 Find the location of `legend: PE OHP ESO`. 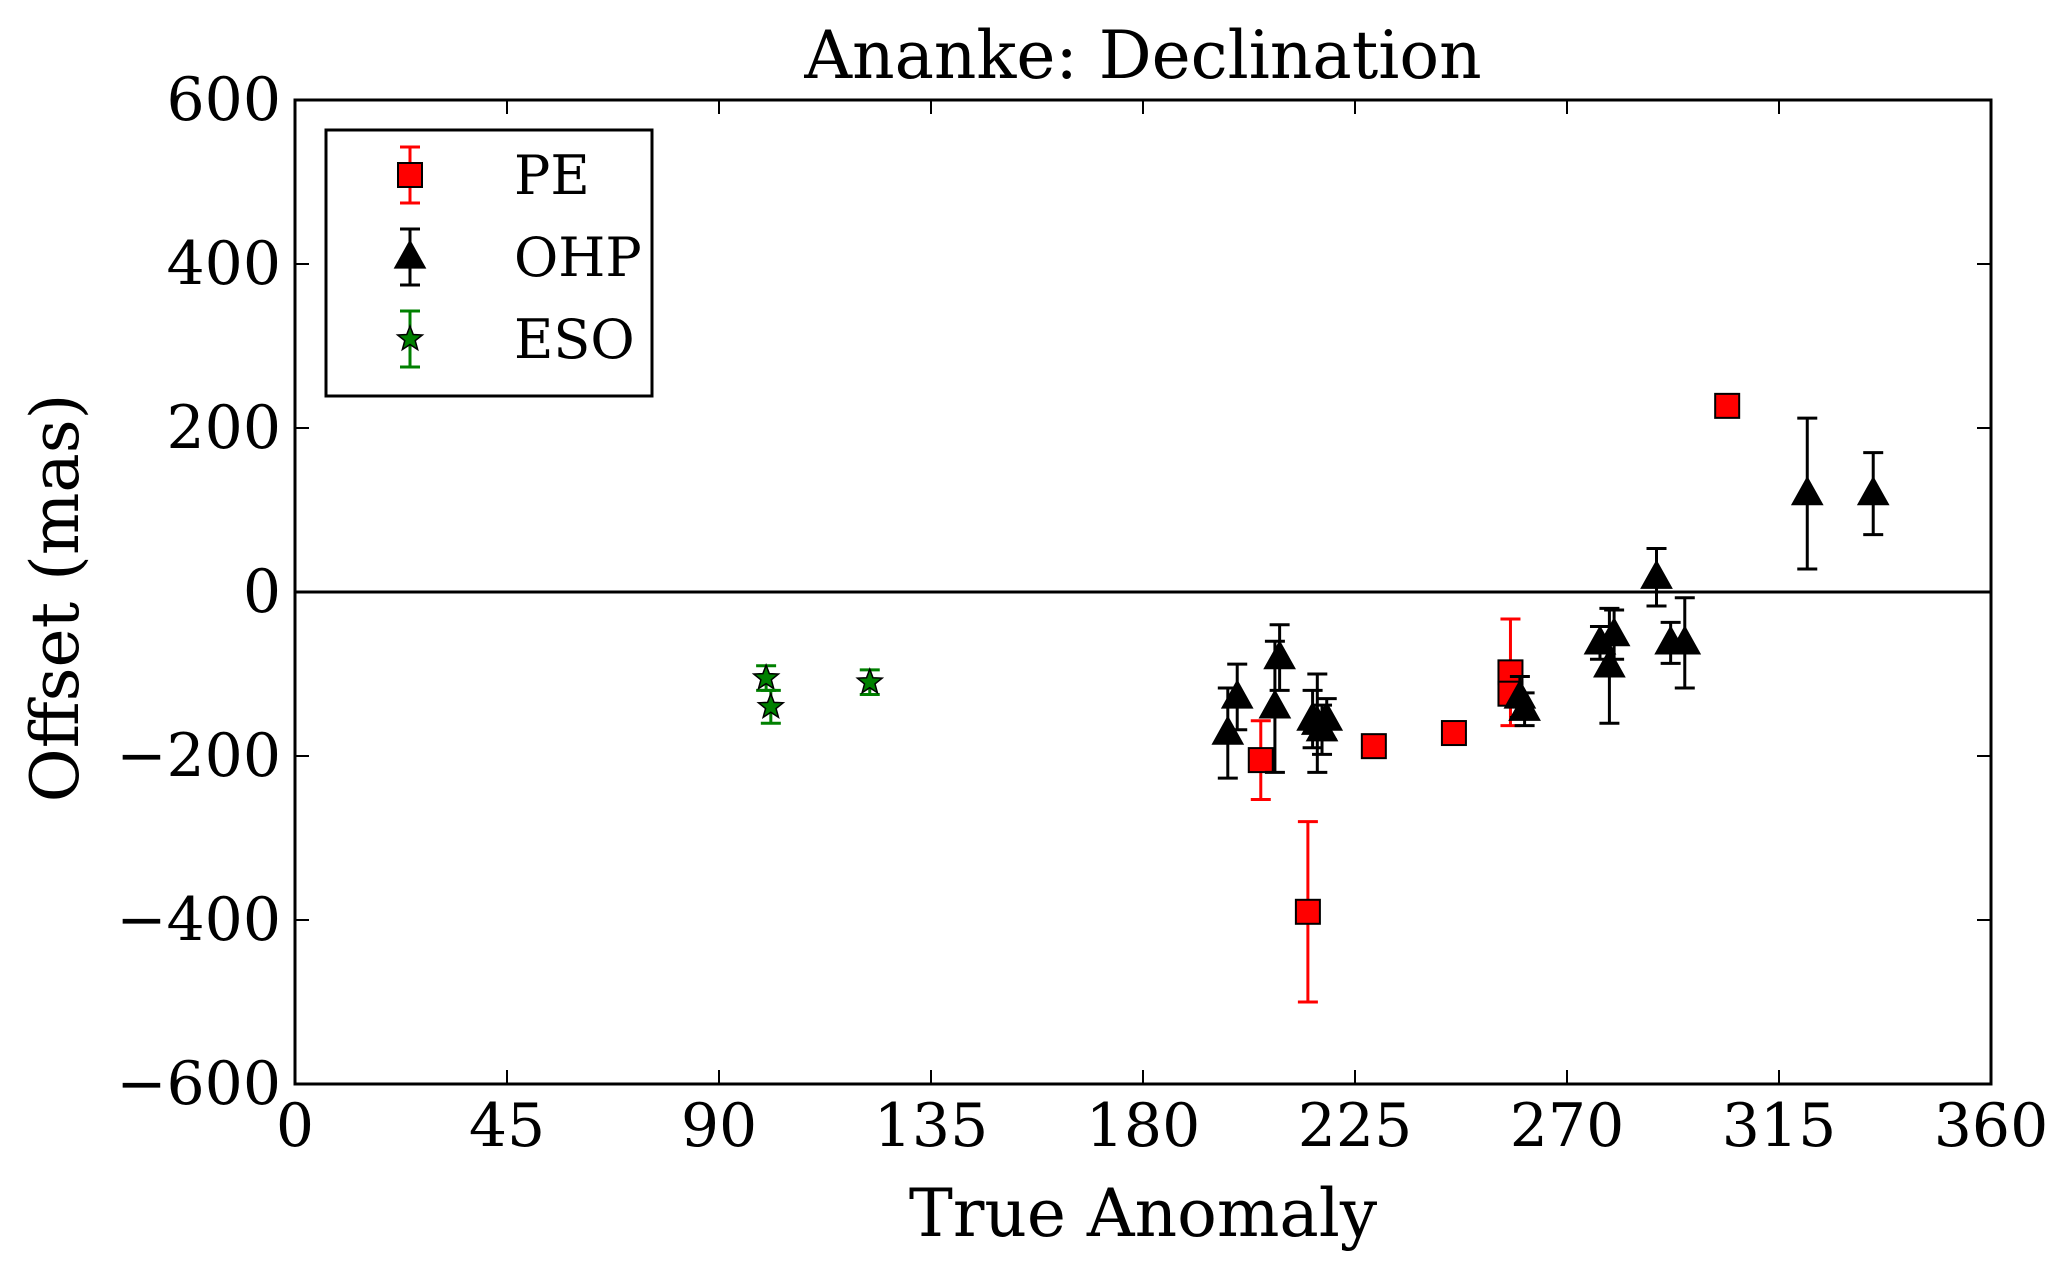

legend: PE OHP ESO is located at coordinates (489, 263).